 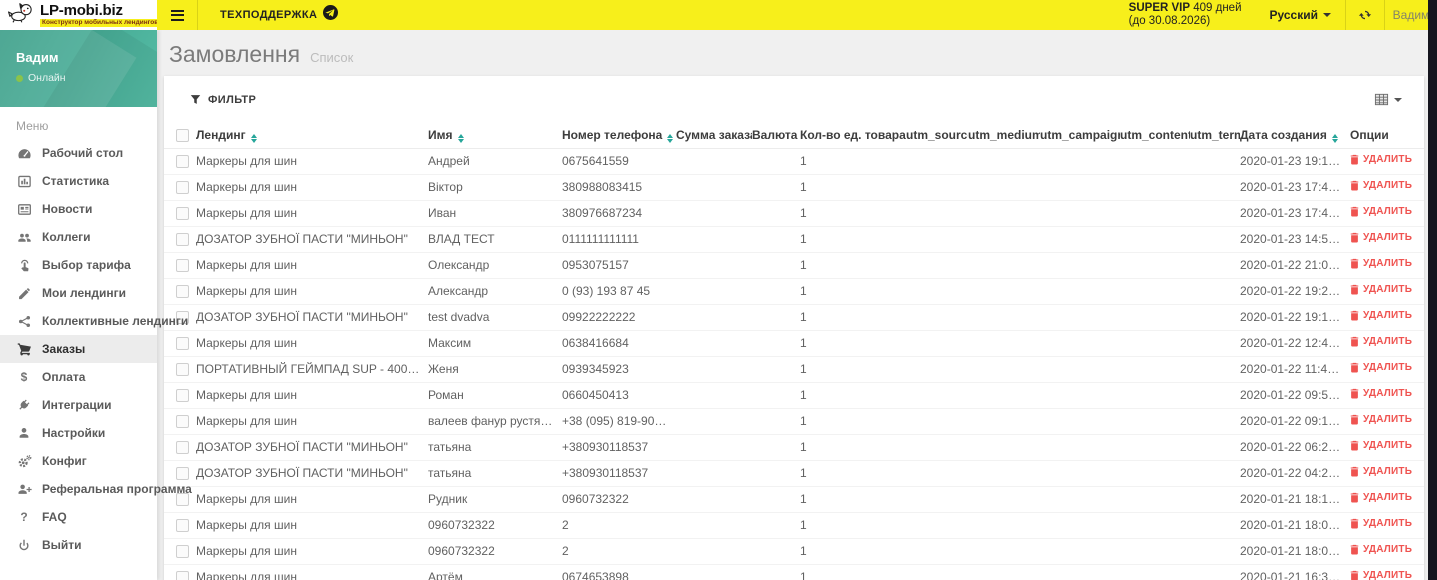 What do you see at coordinates (78, 237) in the screenshot?
I see `sidebar-item-colleagues: Коллеги` at bounding box center [78, 237].